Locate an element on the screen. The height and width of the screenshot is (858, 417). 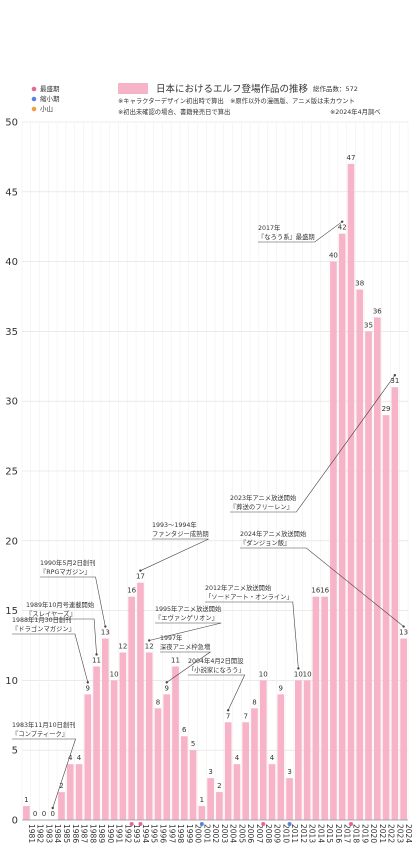
x-tick-label: 1999 is located at coordinates (189, 833).